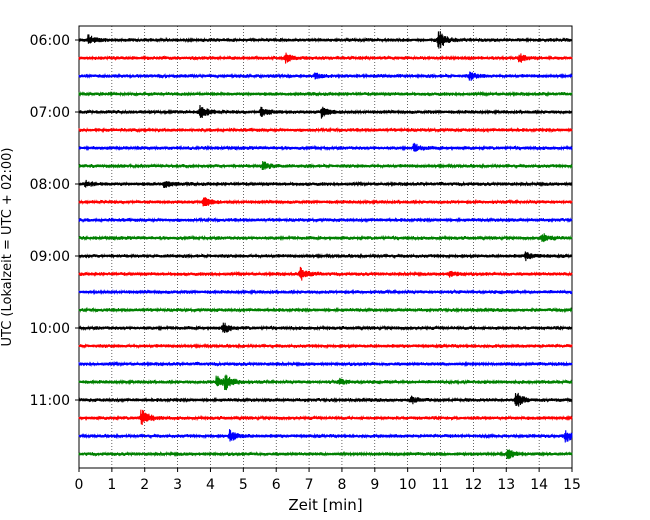 The image size is (650, 520). Describe the element at coordinates (572, 485) in the screenshot. I see `x-tick-label: 15` at that location.